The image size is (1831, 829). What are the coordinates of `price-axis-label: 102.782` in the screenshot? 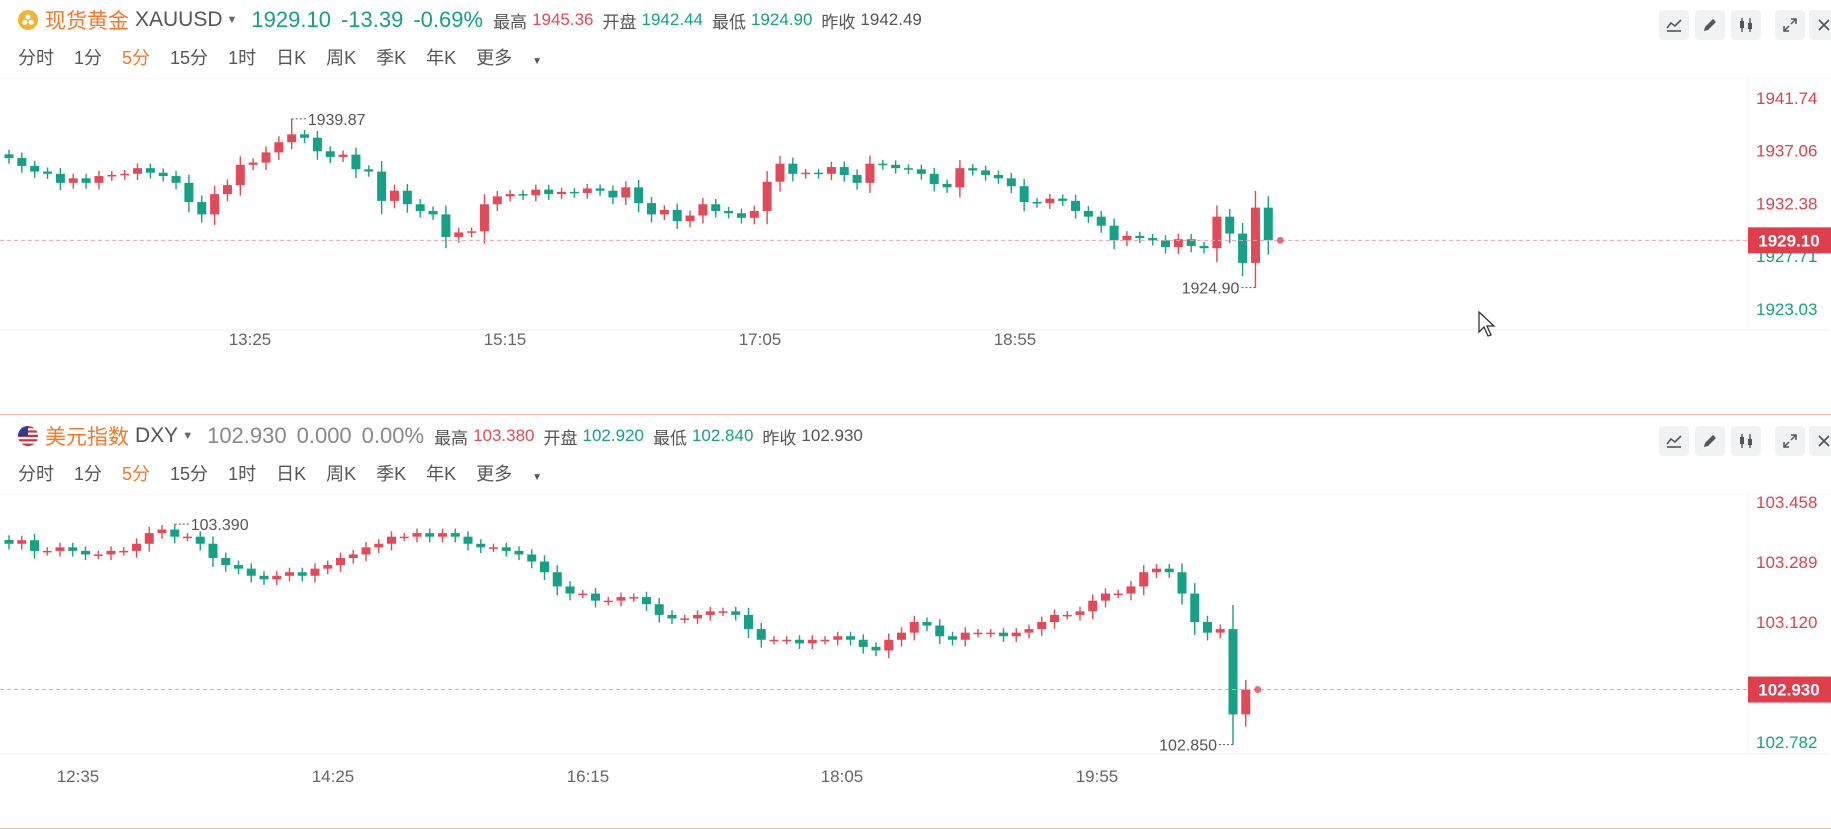 It's located at (1786, 742).